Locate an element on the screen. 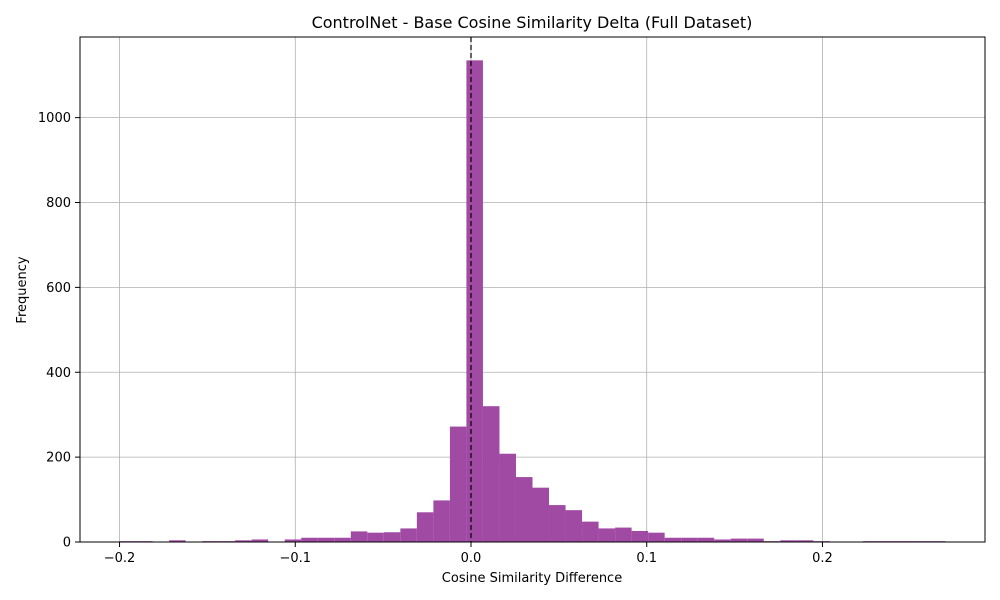  x-axis-ticks: −0.2 −0.1 0.0 0.1 0.2 is located at coordinates (468, 554).